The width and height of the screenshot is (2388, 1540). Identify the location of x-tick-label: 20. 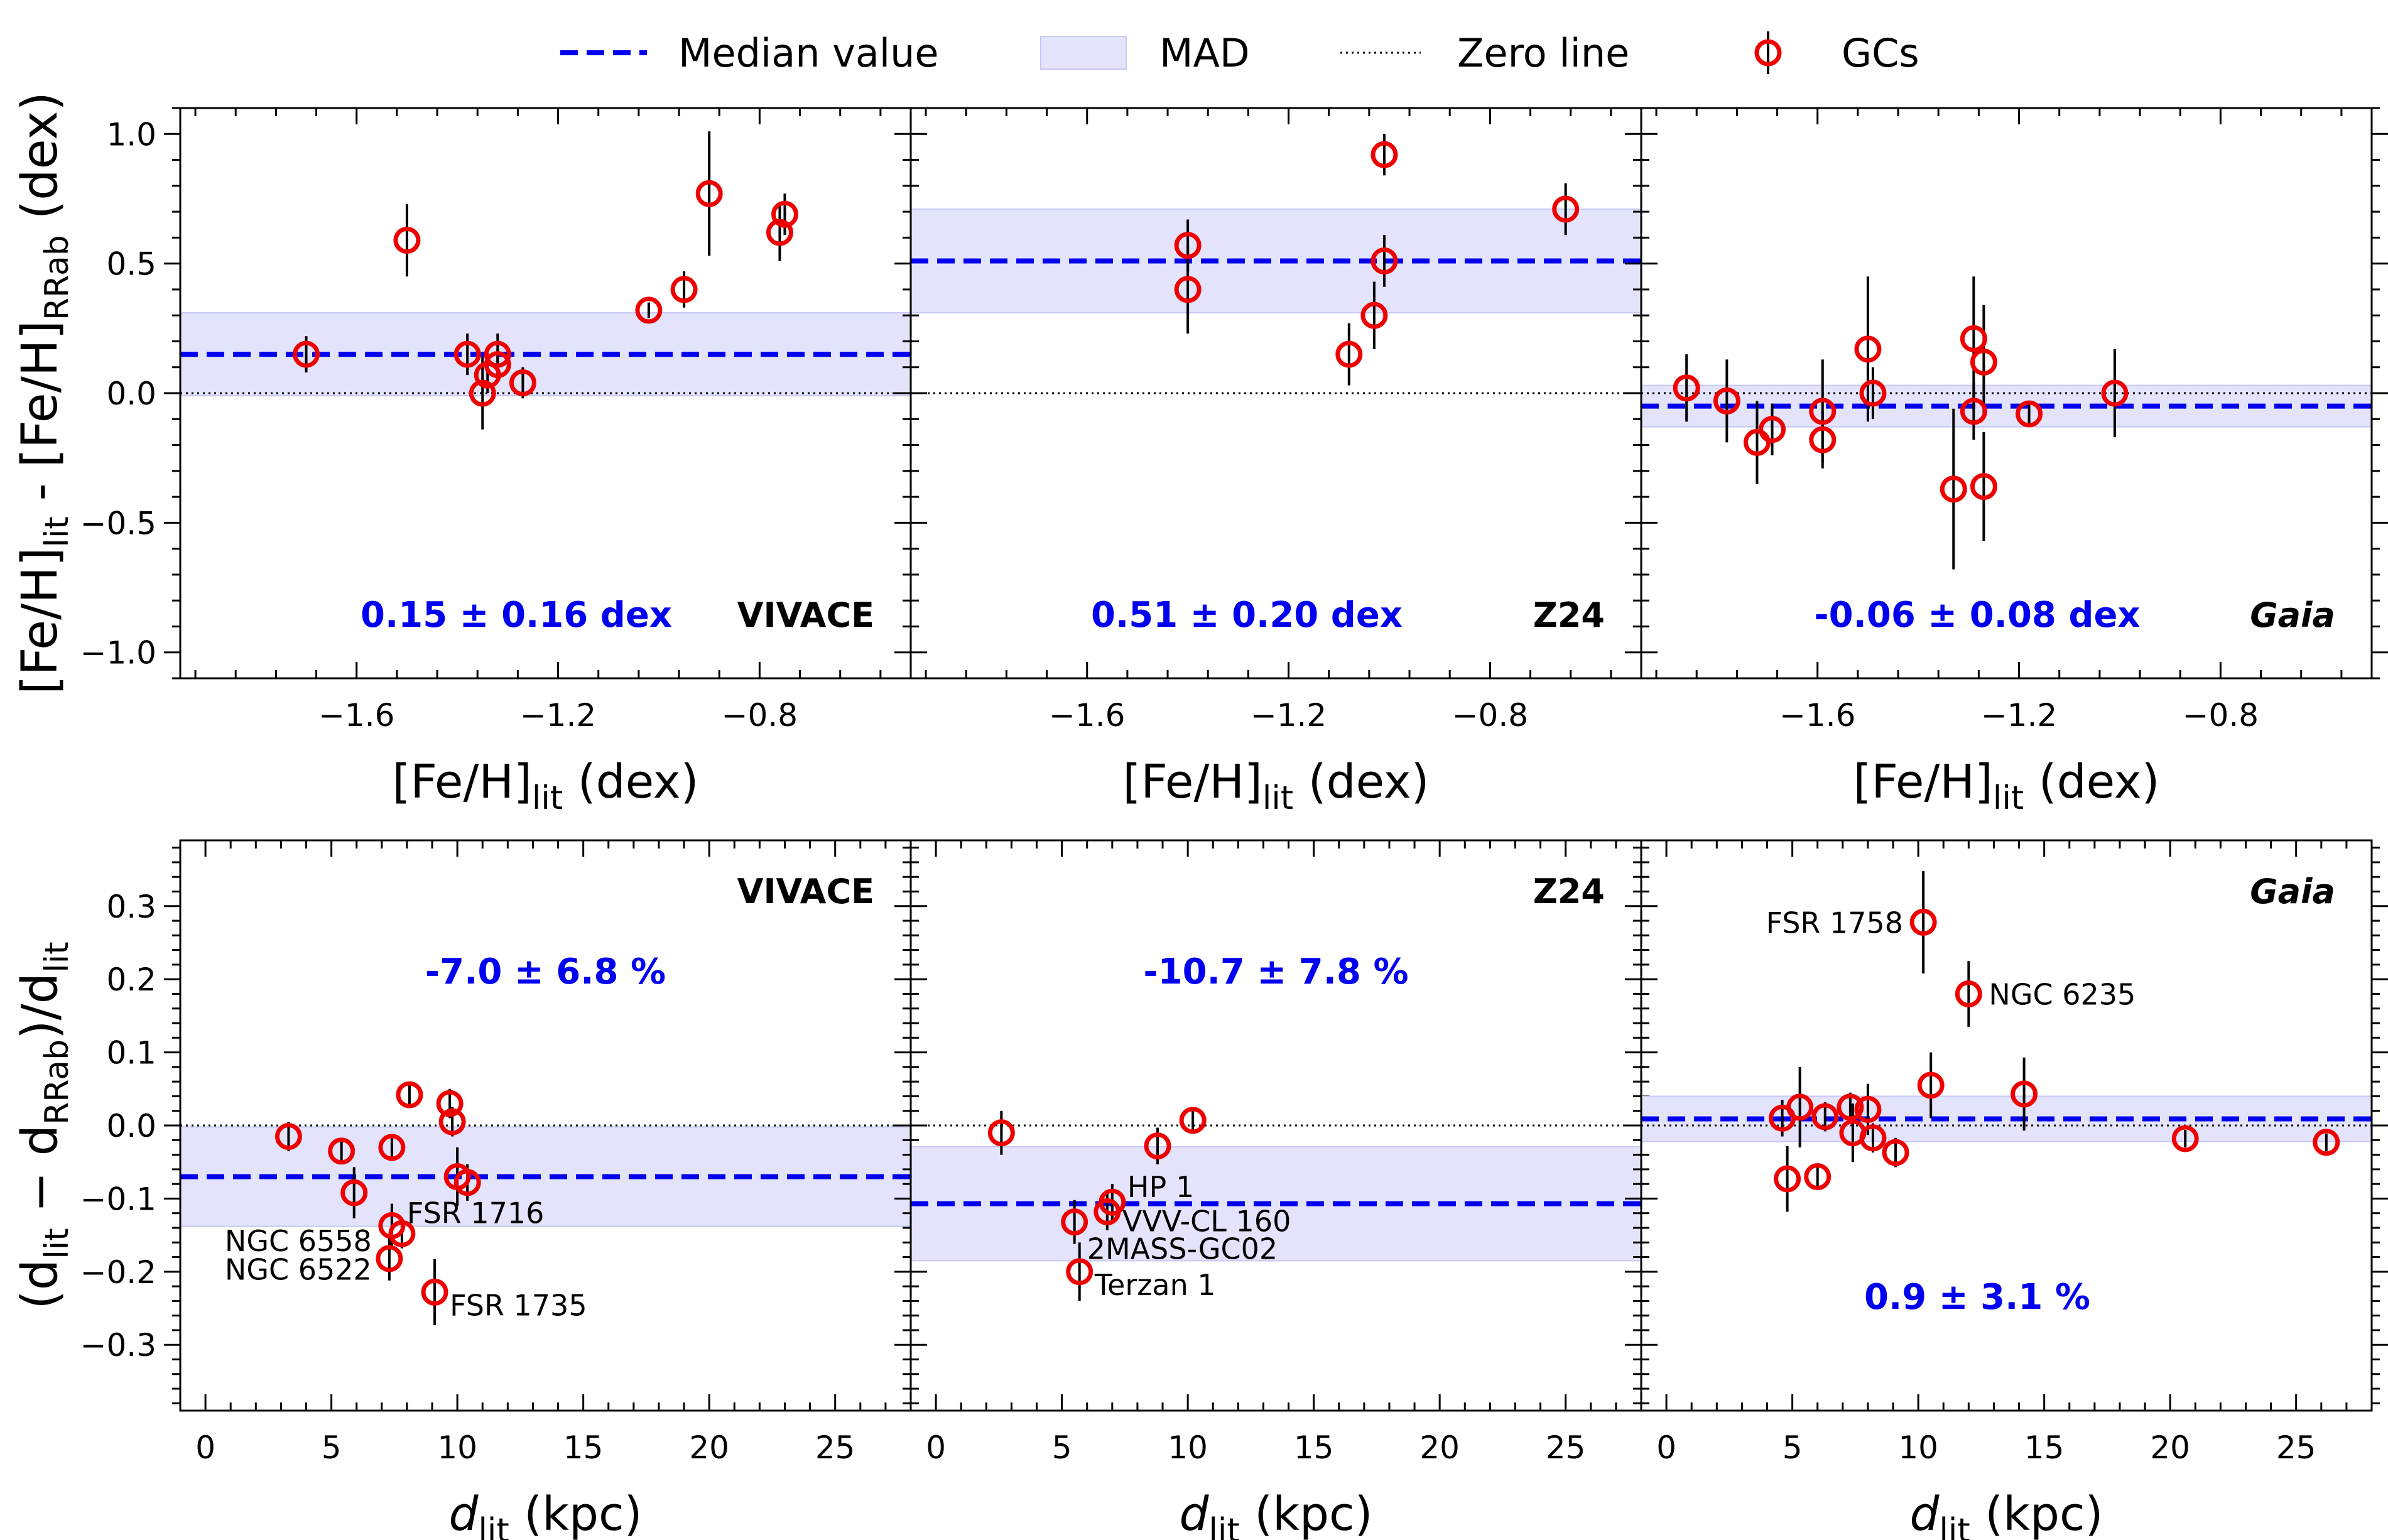
(709, 1447).